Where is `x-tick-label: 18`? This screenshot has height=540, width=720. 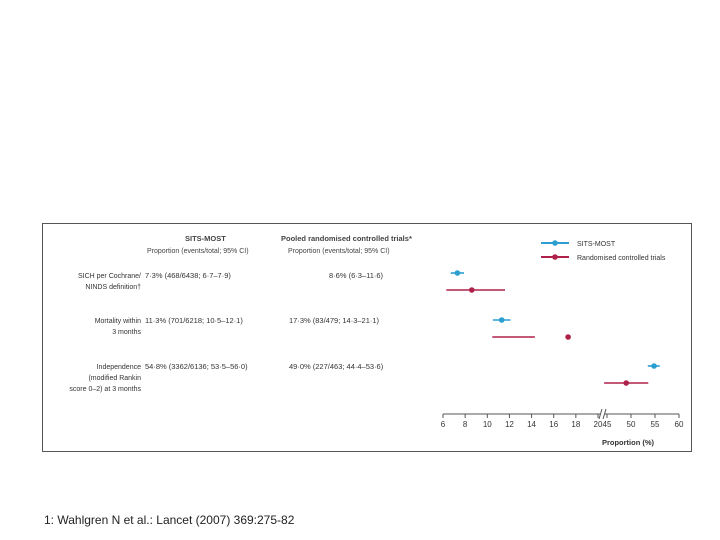
x-tick-label: 18 is located at coordinates (575, 424).